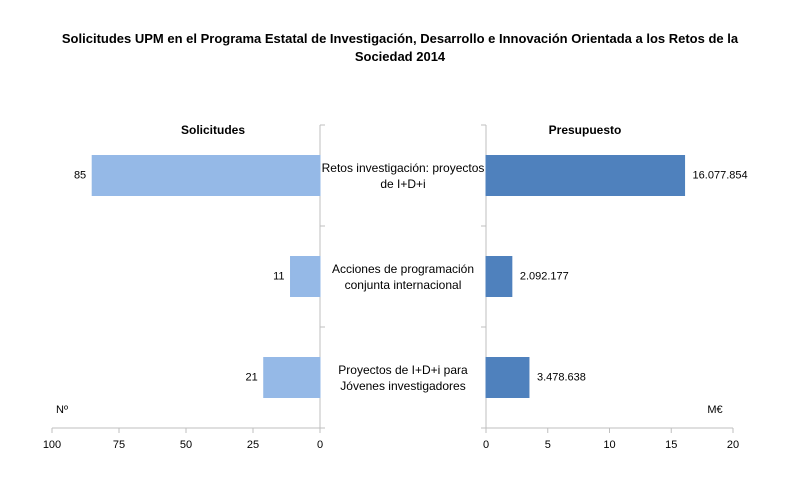 The width and height of the screenshot is (800, 482). I want to click on x-tick-label: 25, so click(253, 445).